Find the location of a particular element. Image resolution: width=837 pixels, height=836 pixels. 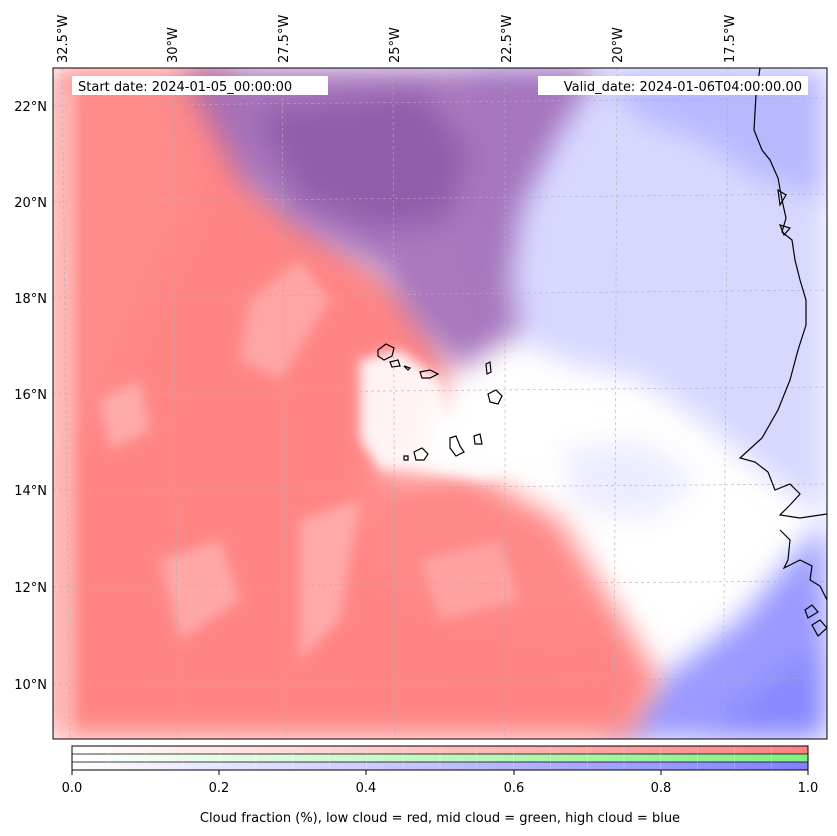

valid-date-label: Valid_date: 2024-01-06T04:00:00.00 is located at coordinates (683, 87).